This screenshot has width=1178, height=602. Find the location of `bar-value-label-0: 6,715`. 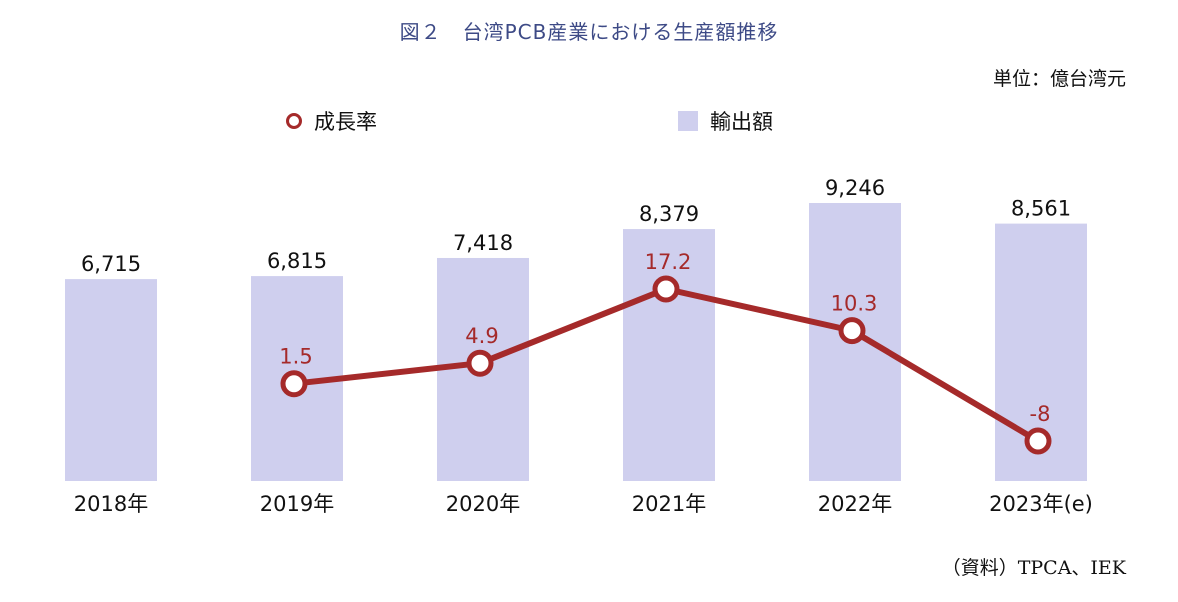

bar-value-label-0: 6,715 is located at coordinates (111, 264).